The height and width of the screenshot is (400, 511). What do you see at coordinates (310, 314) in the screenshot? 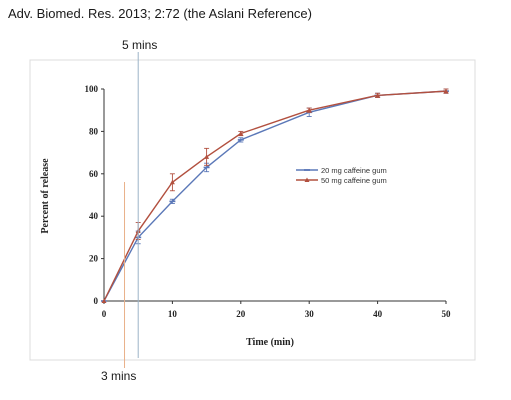
I see `x-tick-label: 30` at bounding box center [310, 314].